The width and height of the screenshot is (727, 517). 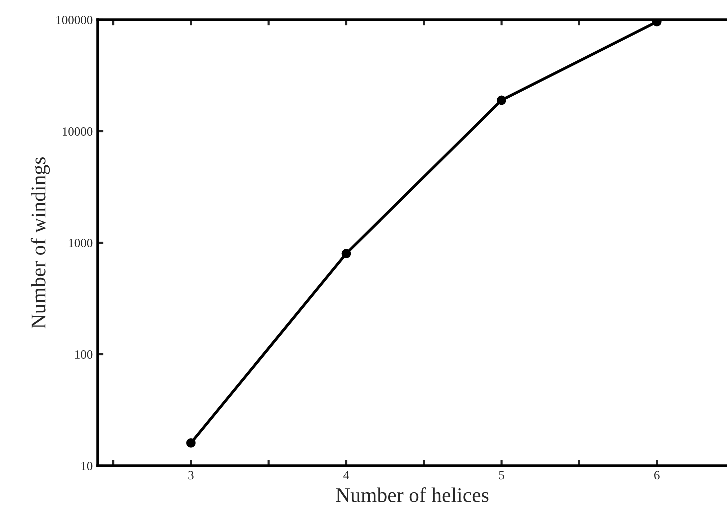 What do you see at coordinates (40, 243) in the screenshot?
I see `y-axis-title: Number of windings` at bounding box center [40, 243].